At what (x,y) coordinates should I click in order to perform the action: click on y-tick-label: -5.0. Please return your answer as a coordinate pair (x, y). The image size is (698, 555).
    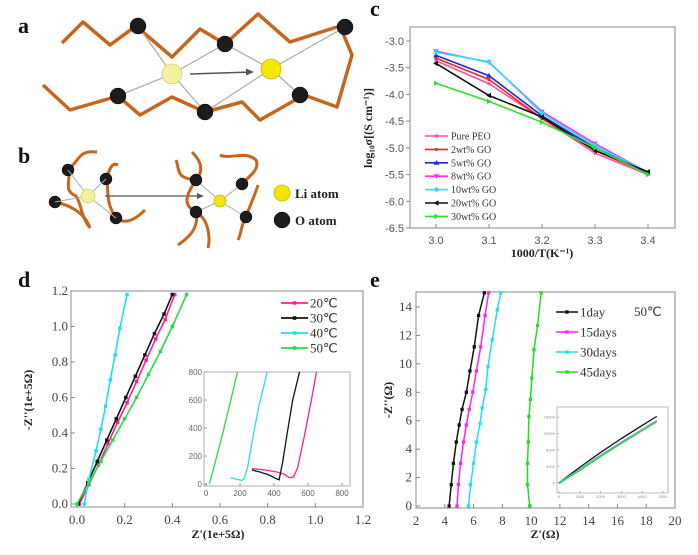
    Looking at the image, I should click on (394, 149).